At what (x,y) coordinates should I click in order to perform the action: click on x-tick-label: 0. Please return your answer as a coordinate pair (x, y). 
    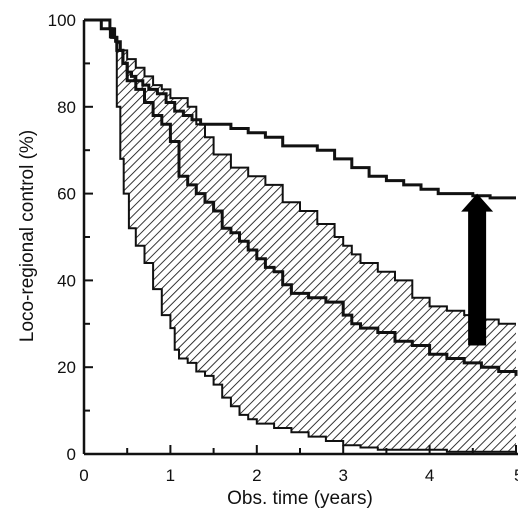
    Looking at the image, I should click on (83, 475).